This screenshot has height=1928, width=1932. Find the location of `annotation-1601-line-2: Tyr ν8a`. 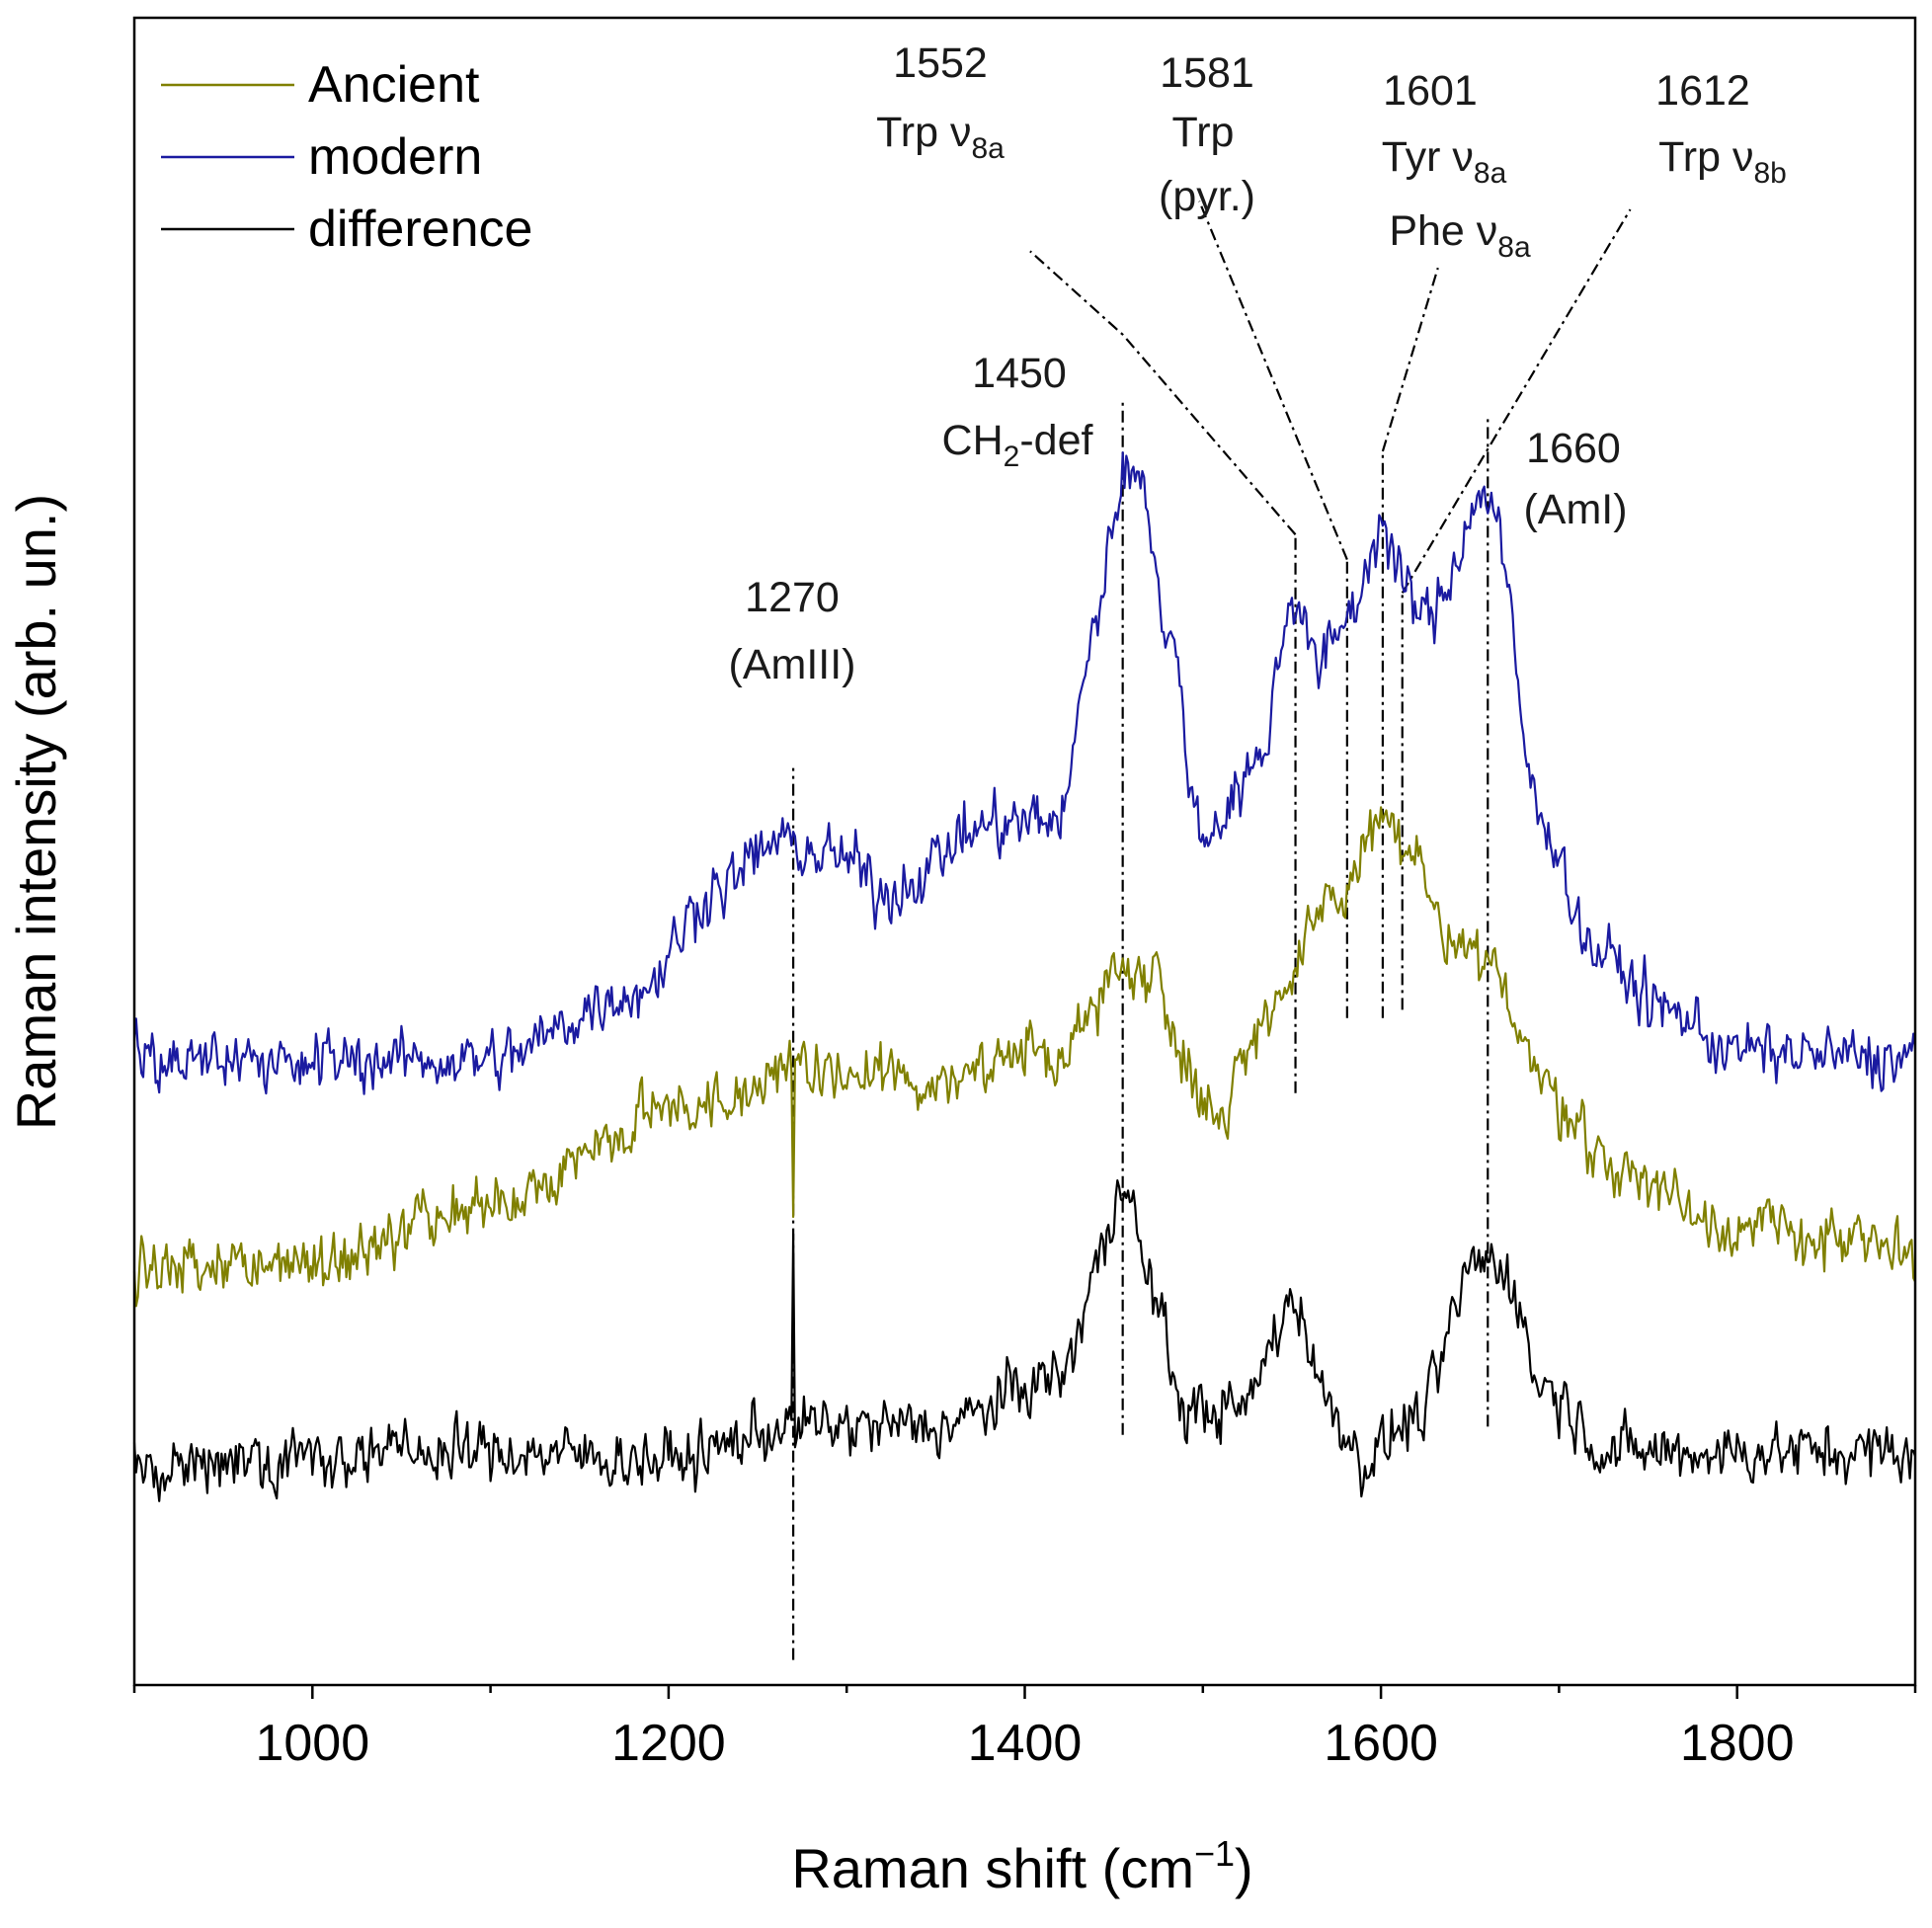

annotation-1601-line-2: Tyr ν8a is located at coordinates (1444, 161).